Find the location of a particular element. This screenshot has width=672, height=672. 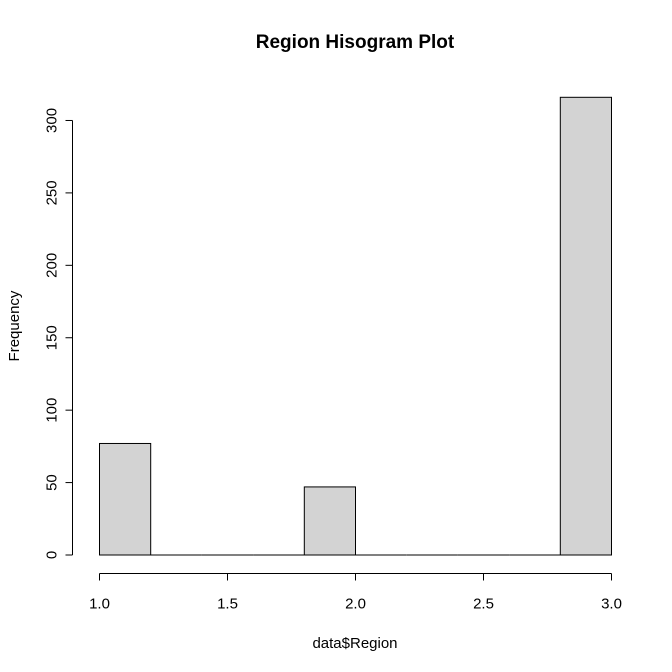

x-tick-label: 2.0 is located at coordinates (355, 604).